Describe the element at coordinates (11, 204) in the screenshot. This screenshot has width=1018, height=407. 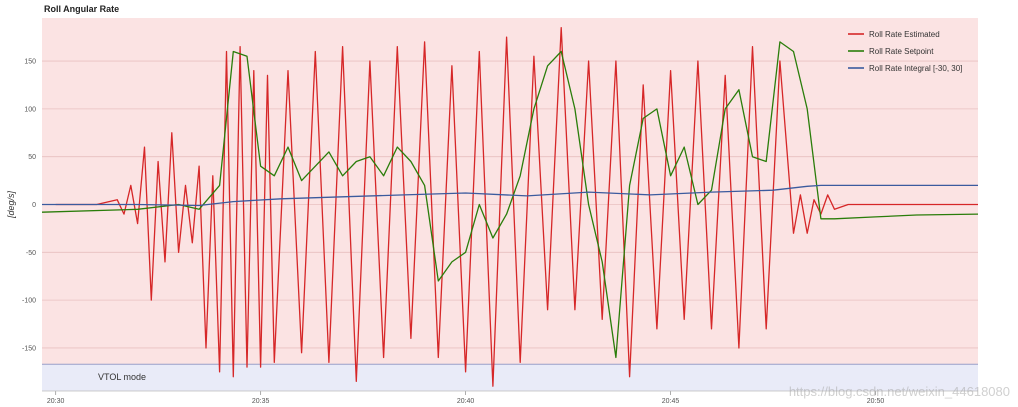
I see `y-axis-label: [deg/s]` at that location.